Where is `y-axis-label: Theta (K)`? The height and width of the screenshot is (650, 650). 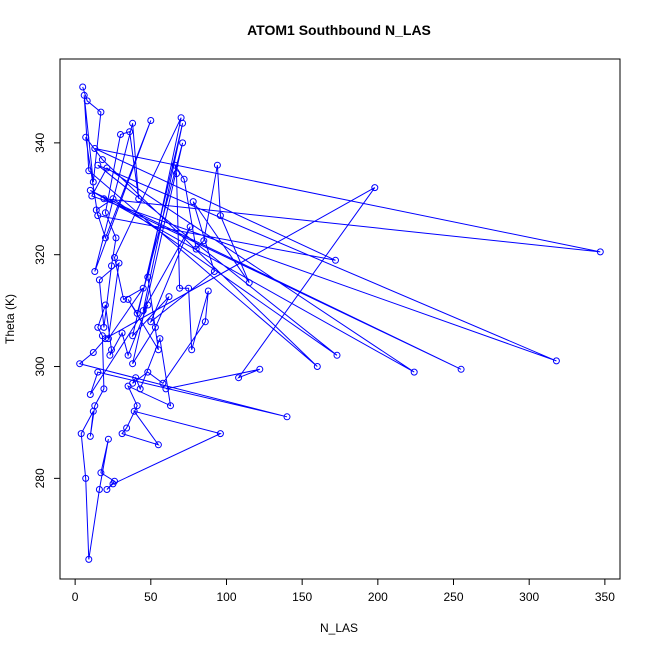 y-axis-label: Theta (K) is located at coordinates (10, 319).